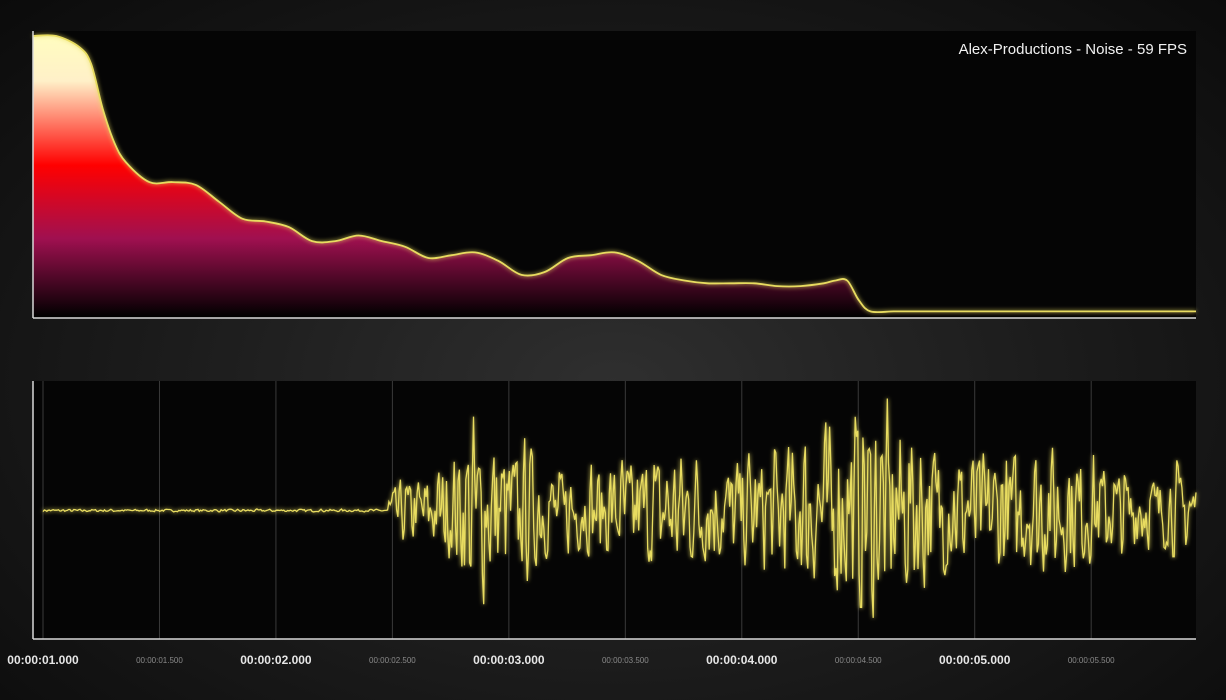 This screenshot has width=1226, height=700. What do you see at coordinates (1091, 660) in the screenshot?
I see `x-tick-minor-label: 00:00:05.500` at bounding box center [1091, 660].